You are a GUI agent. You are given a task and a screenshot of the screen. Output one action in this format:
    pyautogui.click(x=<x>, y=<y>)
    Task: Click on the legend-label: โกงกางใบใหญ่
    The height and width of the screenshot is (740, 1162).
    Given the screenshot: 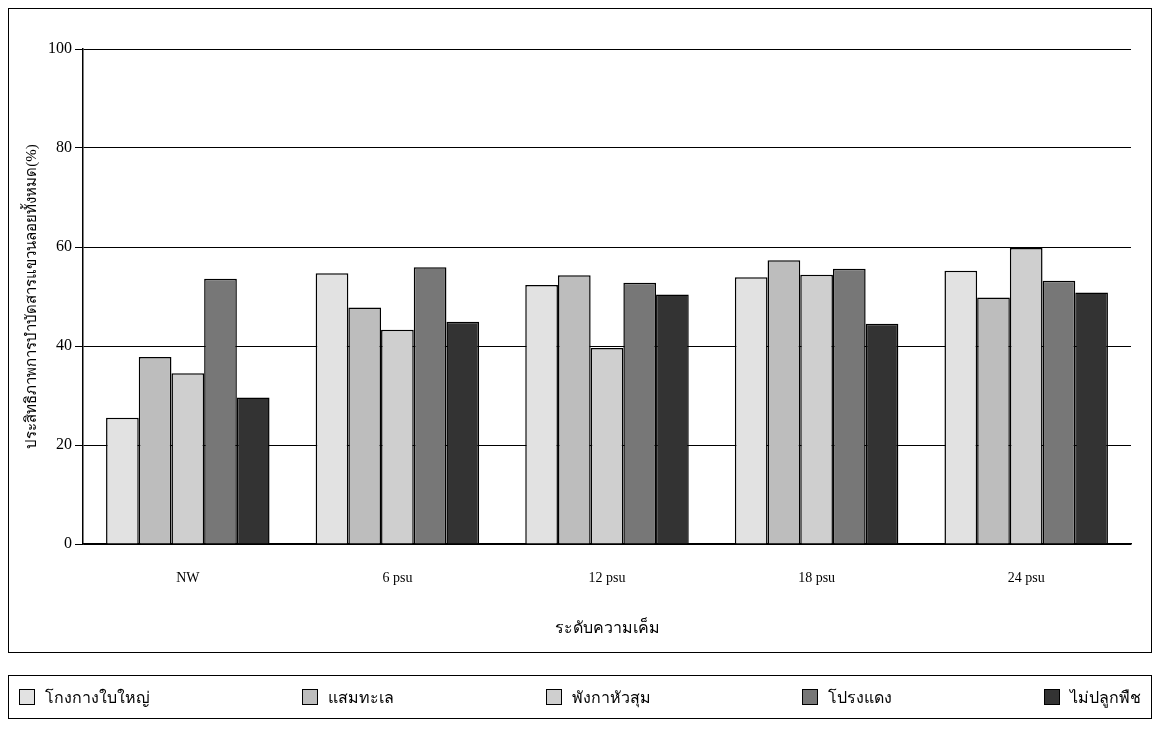 What is the action you would take?
    pyautogui.click(x=97, y=697)
    